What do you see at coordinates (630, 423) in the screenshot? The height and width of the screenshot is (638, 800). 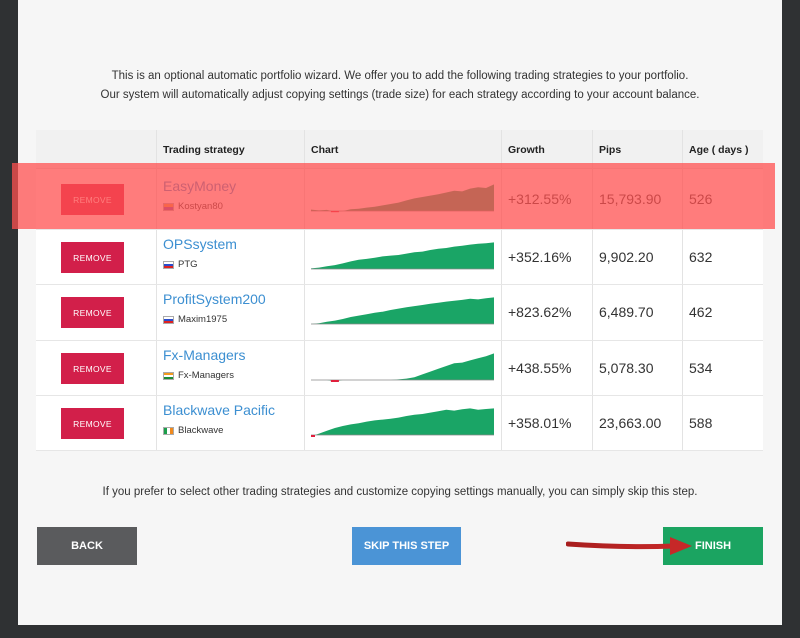 I see `pips-value: 23,663.00` at bounding box center [630, 423].